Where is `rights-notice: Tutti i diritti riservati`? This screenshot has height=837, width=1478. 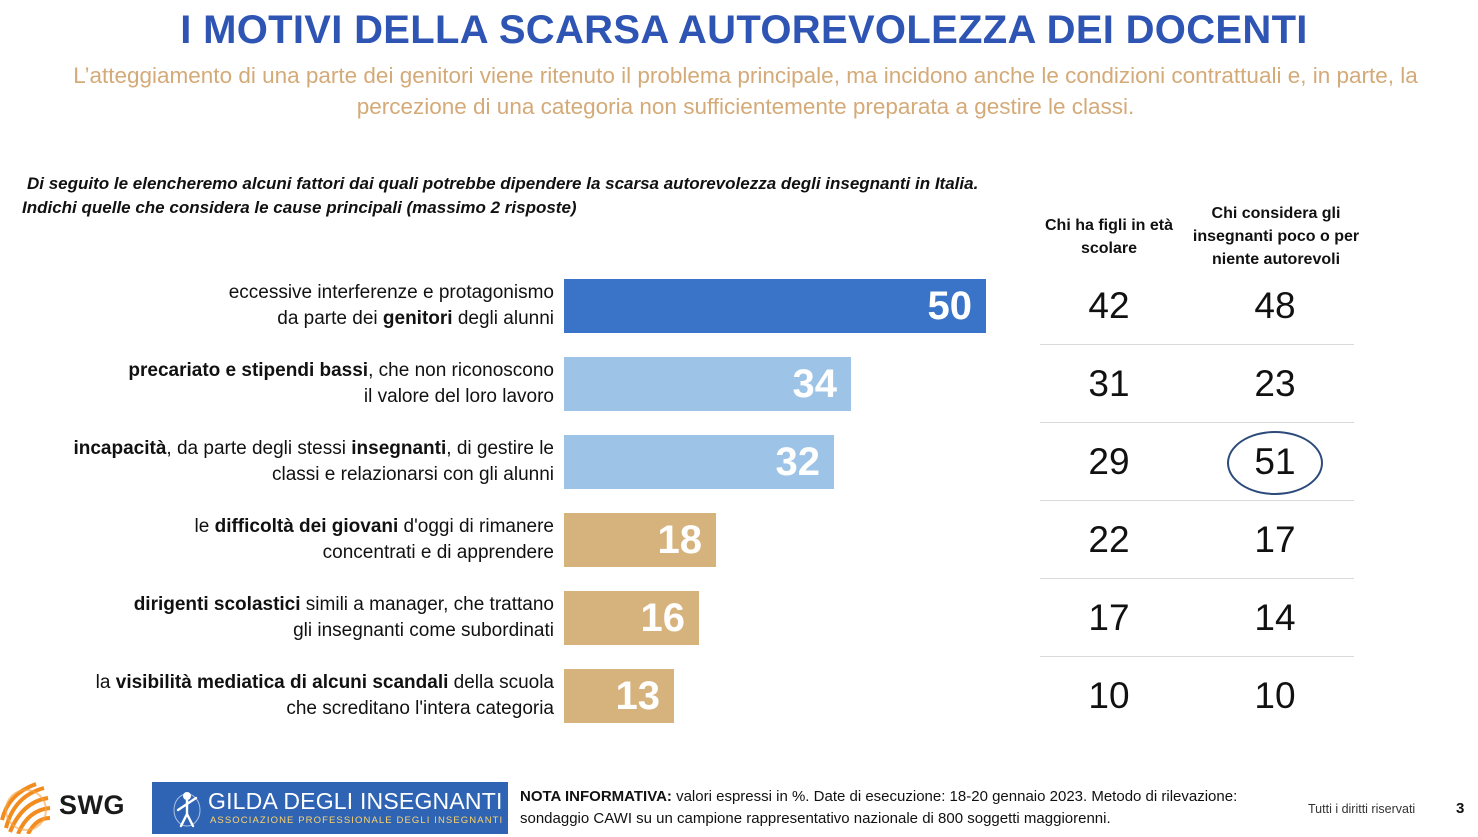
rights-notice: Tutti i diritti riservati is located at coordinates (1362, 809).